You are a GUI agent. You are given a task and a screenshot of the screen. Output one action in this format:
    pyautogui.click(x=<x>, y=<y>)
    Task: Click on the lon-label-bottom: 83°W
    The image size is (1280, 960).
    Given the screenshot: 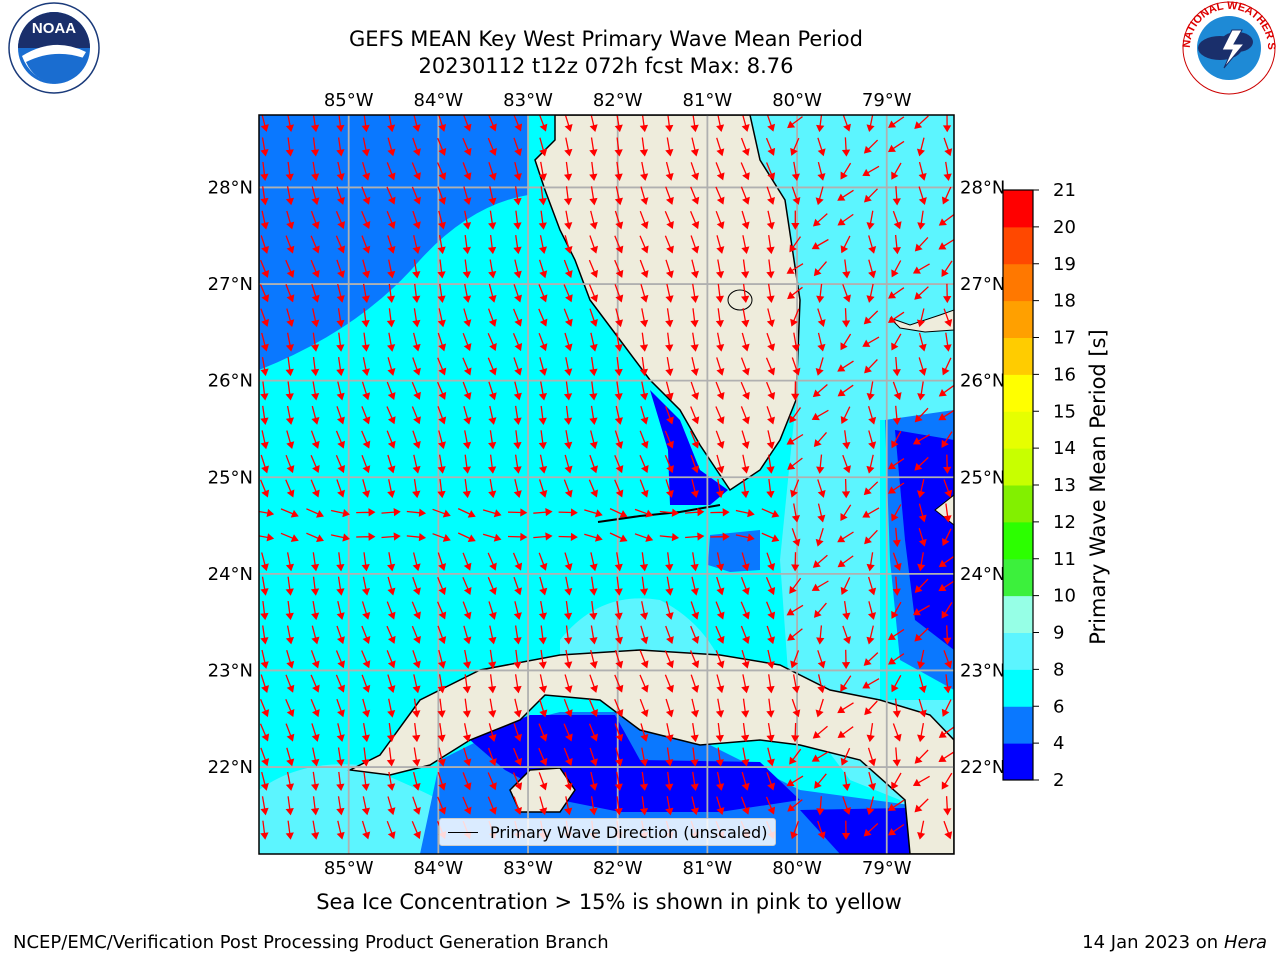 What is the action you would take?
    pyautogui.click(x=528, y=868)
    